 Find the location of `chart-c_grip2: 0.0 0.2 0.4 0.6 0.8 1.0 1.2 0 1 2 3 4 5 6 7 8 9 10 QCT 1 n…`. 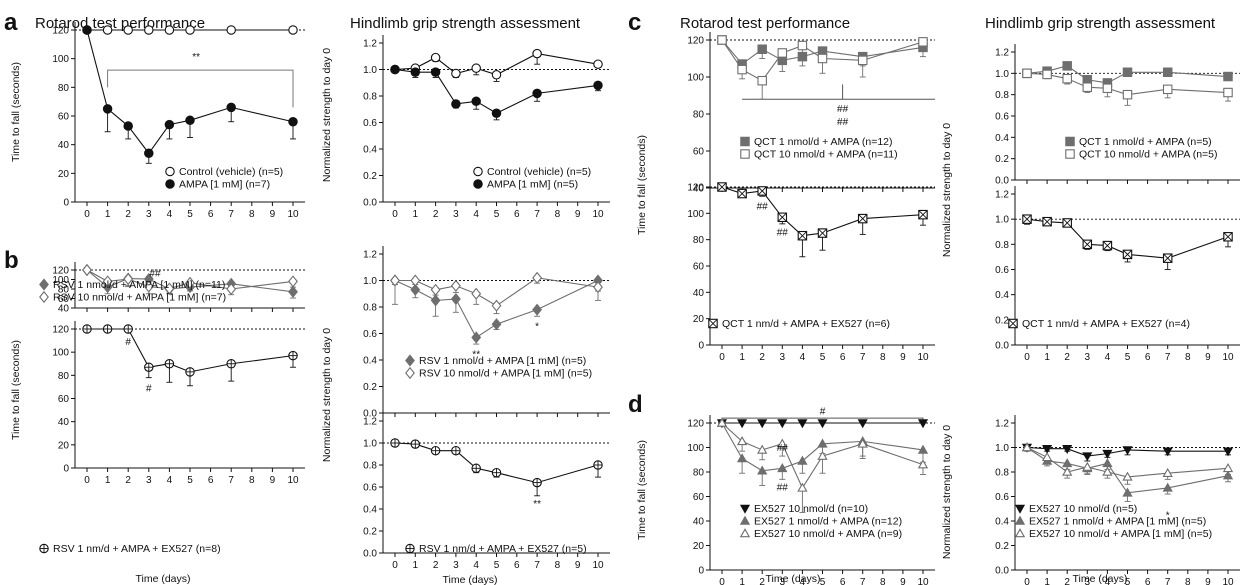

chart-c_grip2: 0.0 0.2 0.4 0.6 0.8 1.0 1.2 0 1 2 3 4 5 6 7 8 9 10 QCT 1 n… is located at coordinates (1117, 274).